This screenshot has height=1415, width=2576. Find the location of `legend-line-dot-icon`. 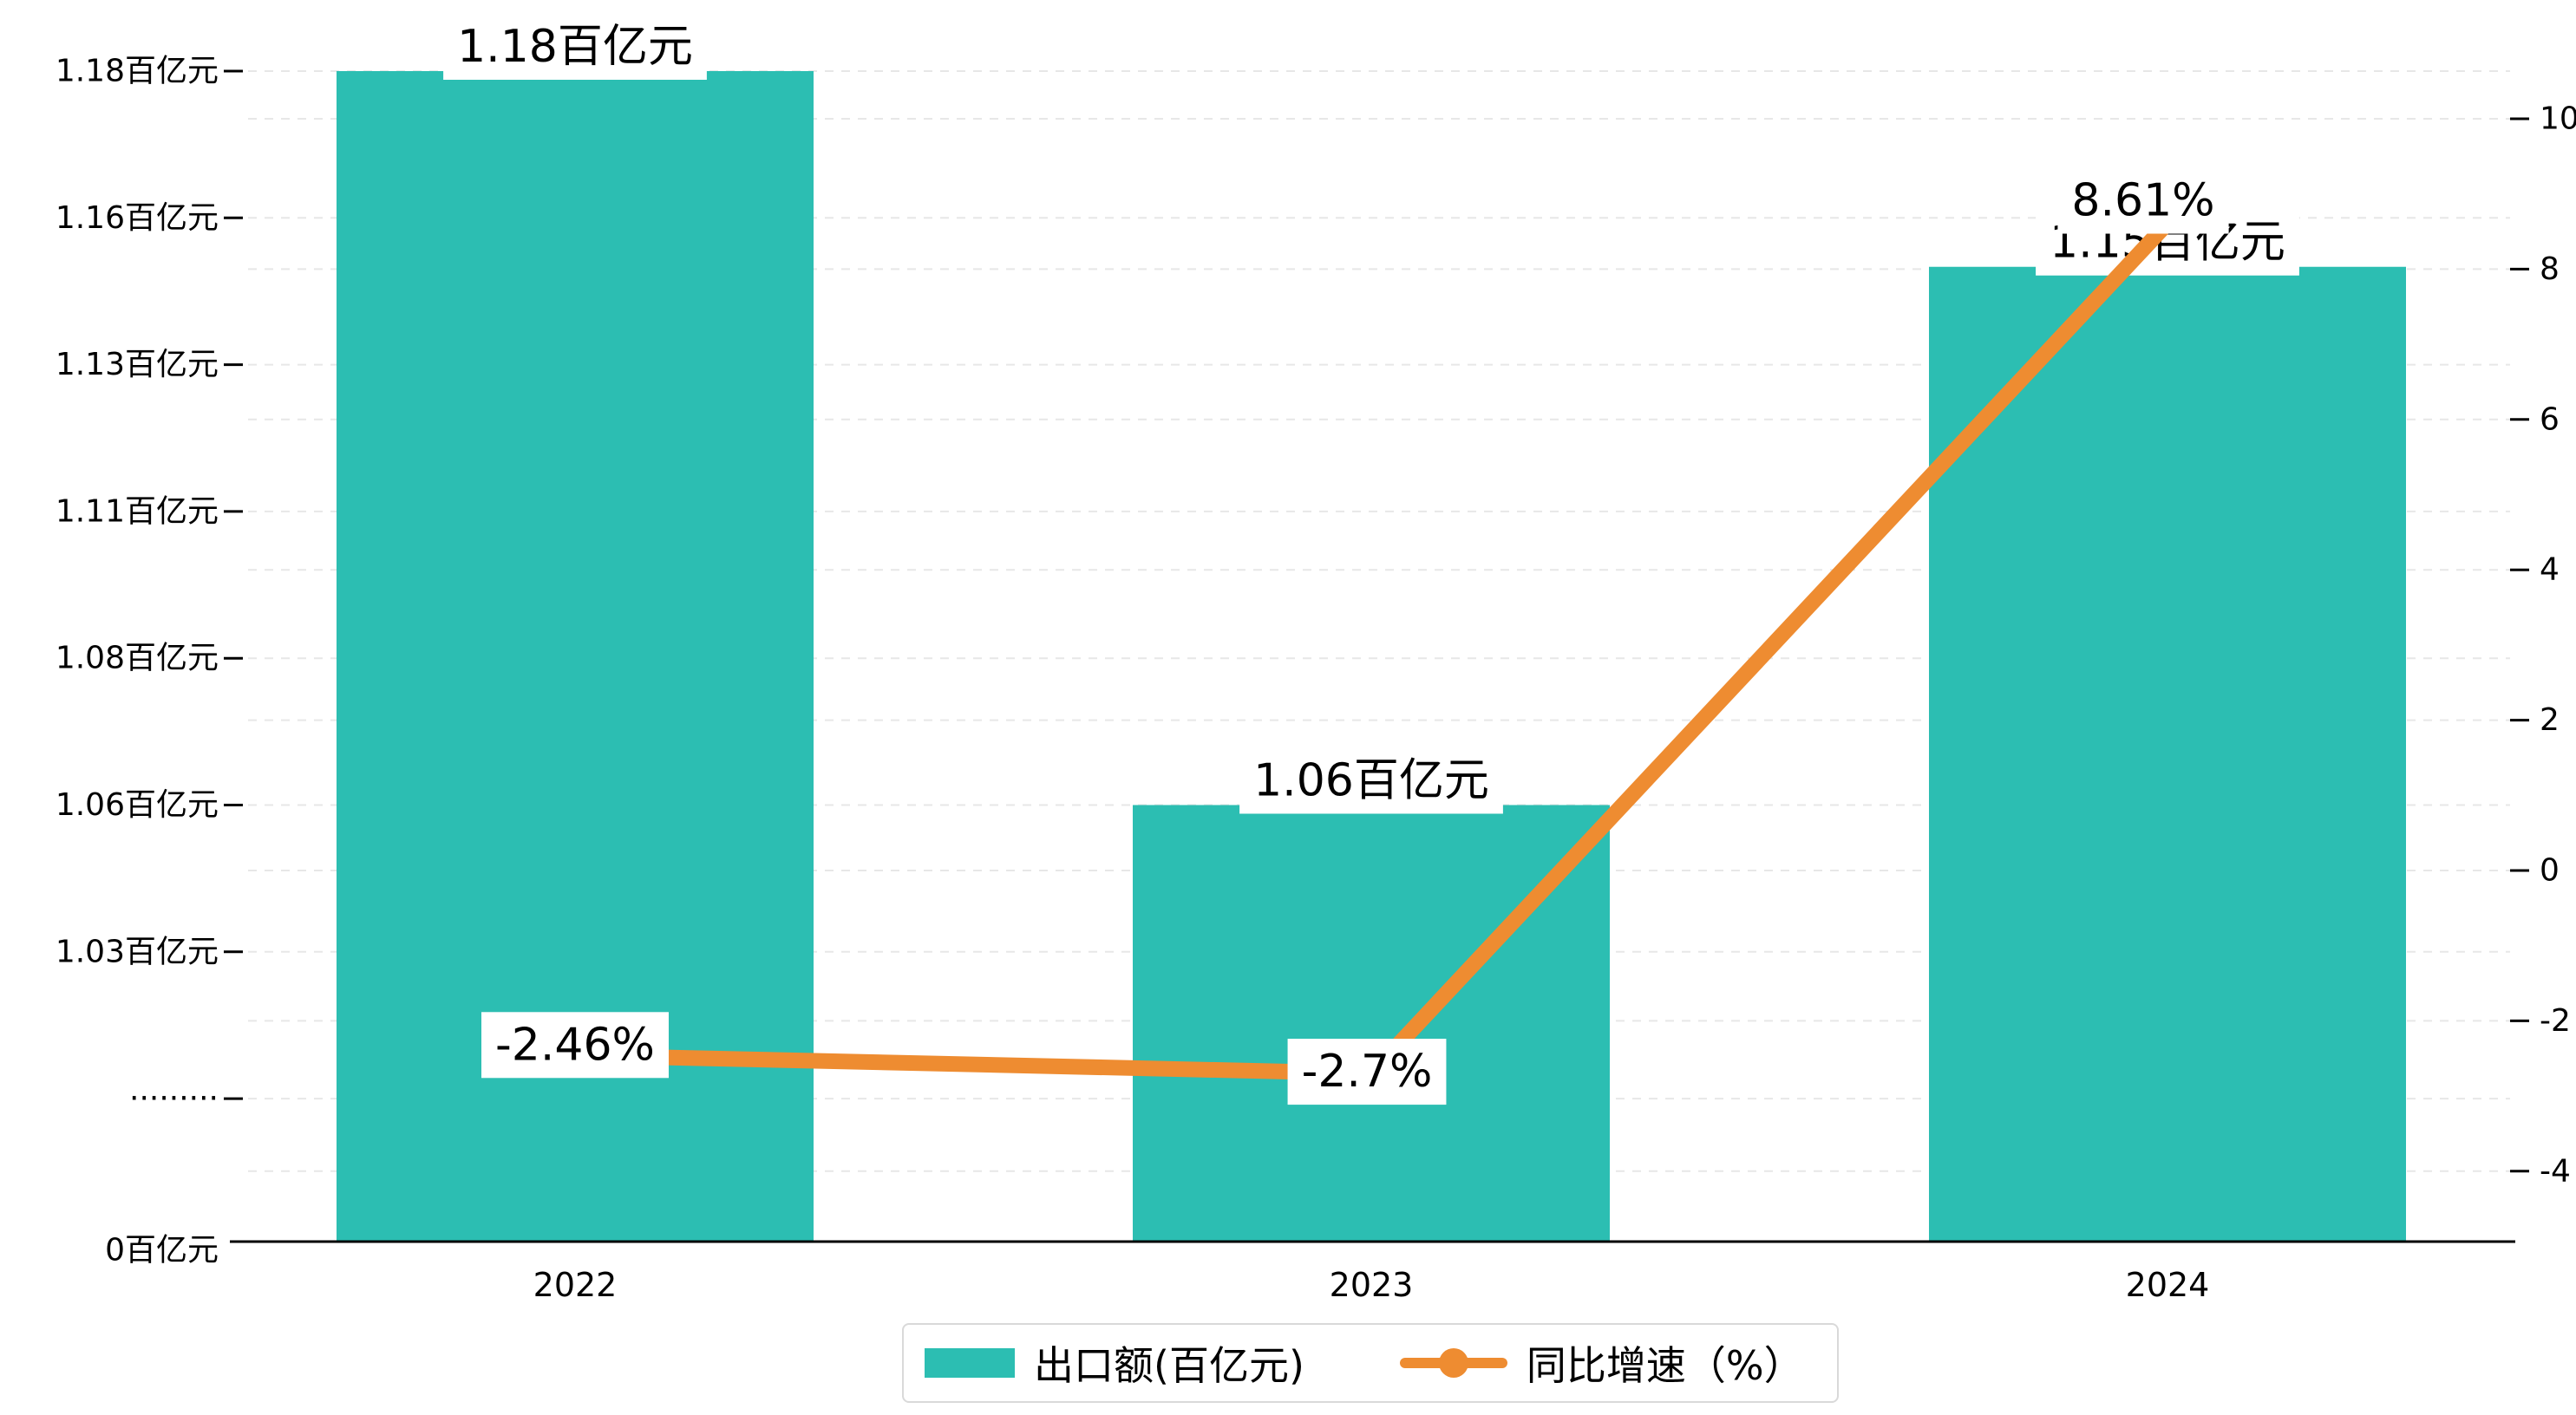

legend-line-dot-icon is located at coordinates (1453, 1363).